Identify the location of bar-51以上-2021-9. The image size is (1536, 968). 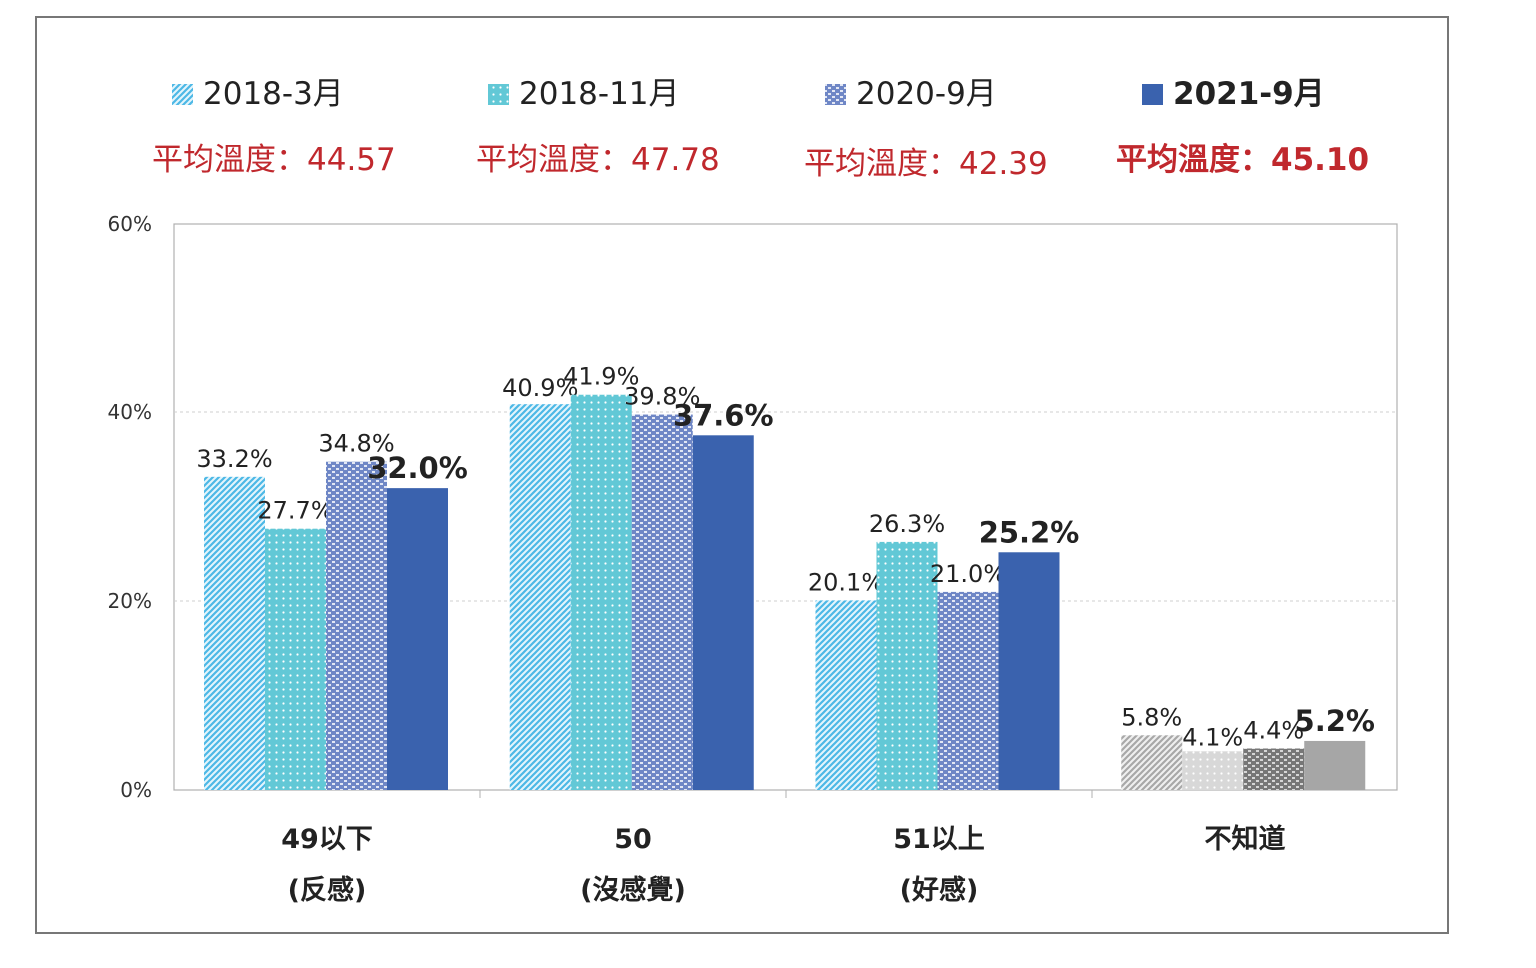
(1029, 671).